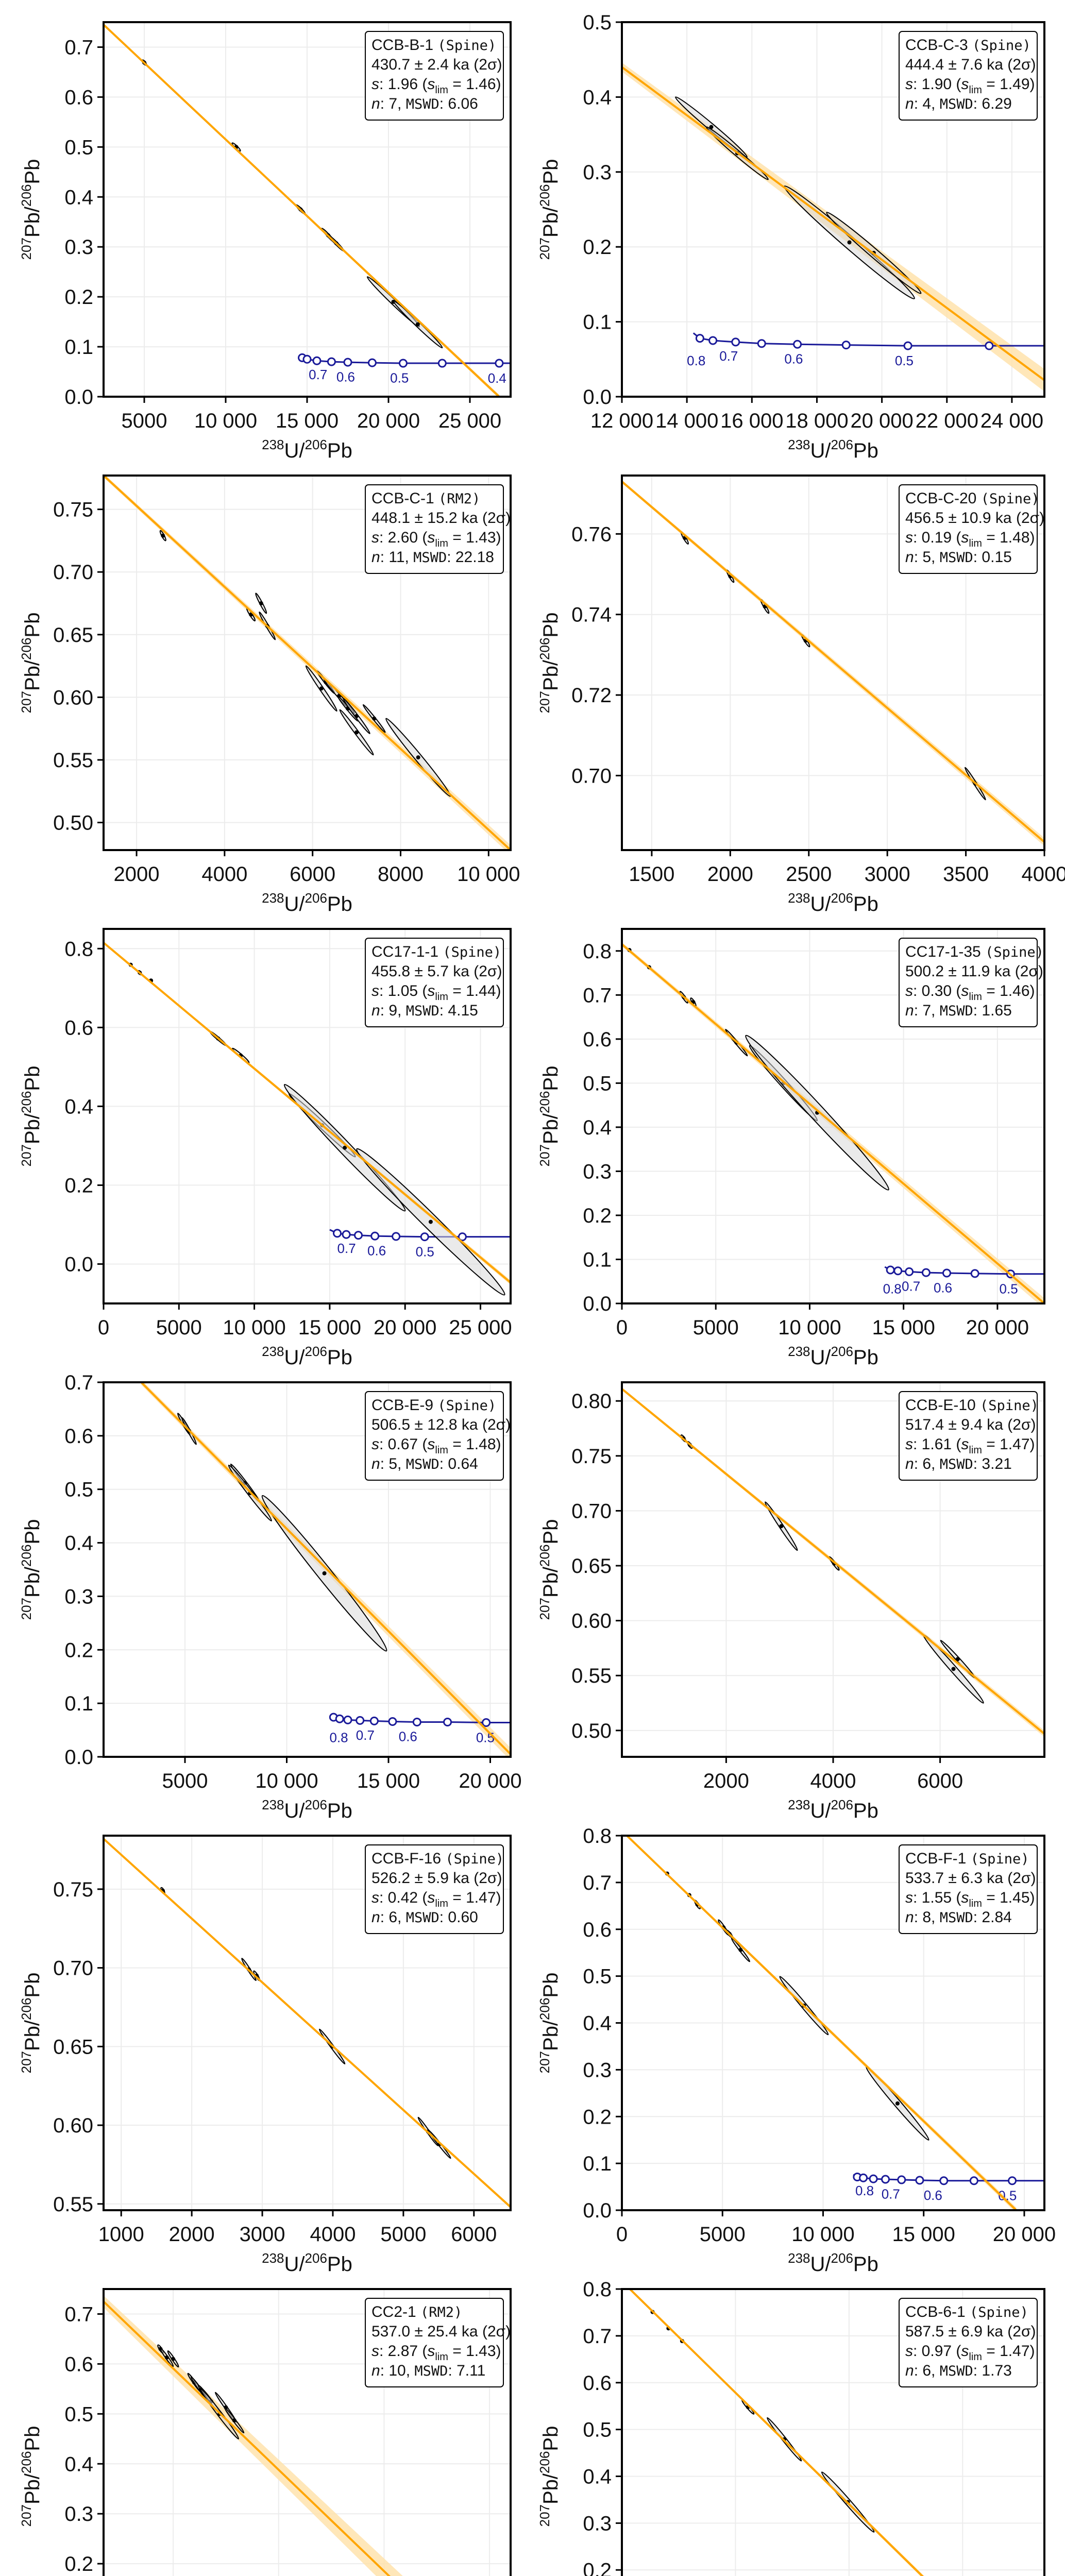 The width and height of the screenshot is (1065, 2576). What do you see at coordinates (318, 374) in the screenshot?
I see `concordia-age-label: 0.7` at bounding box center [318, 374].